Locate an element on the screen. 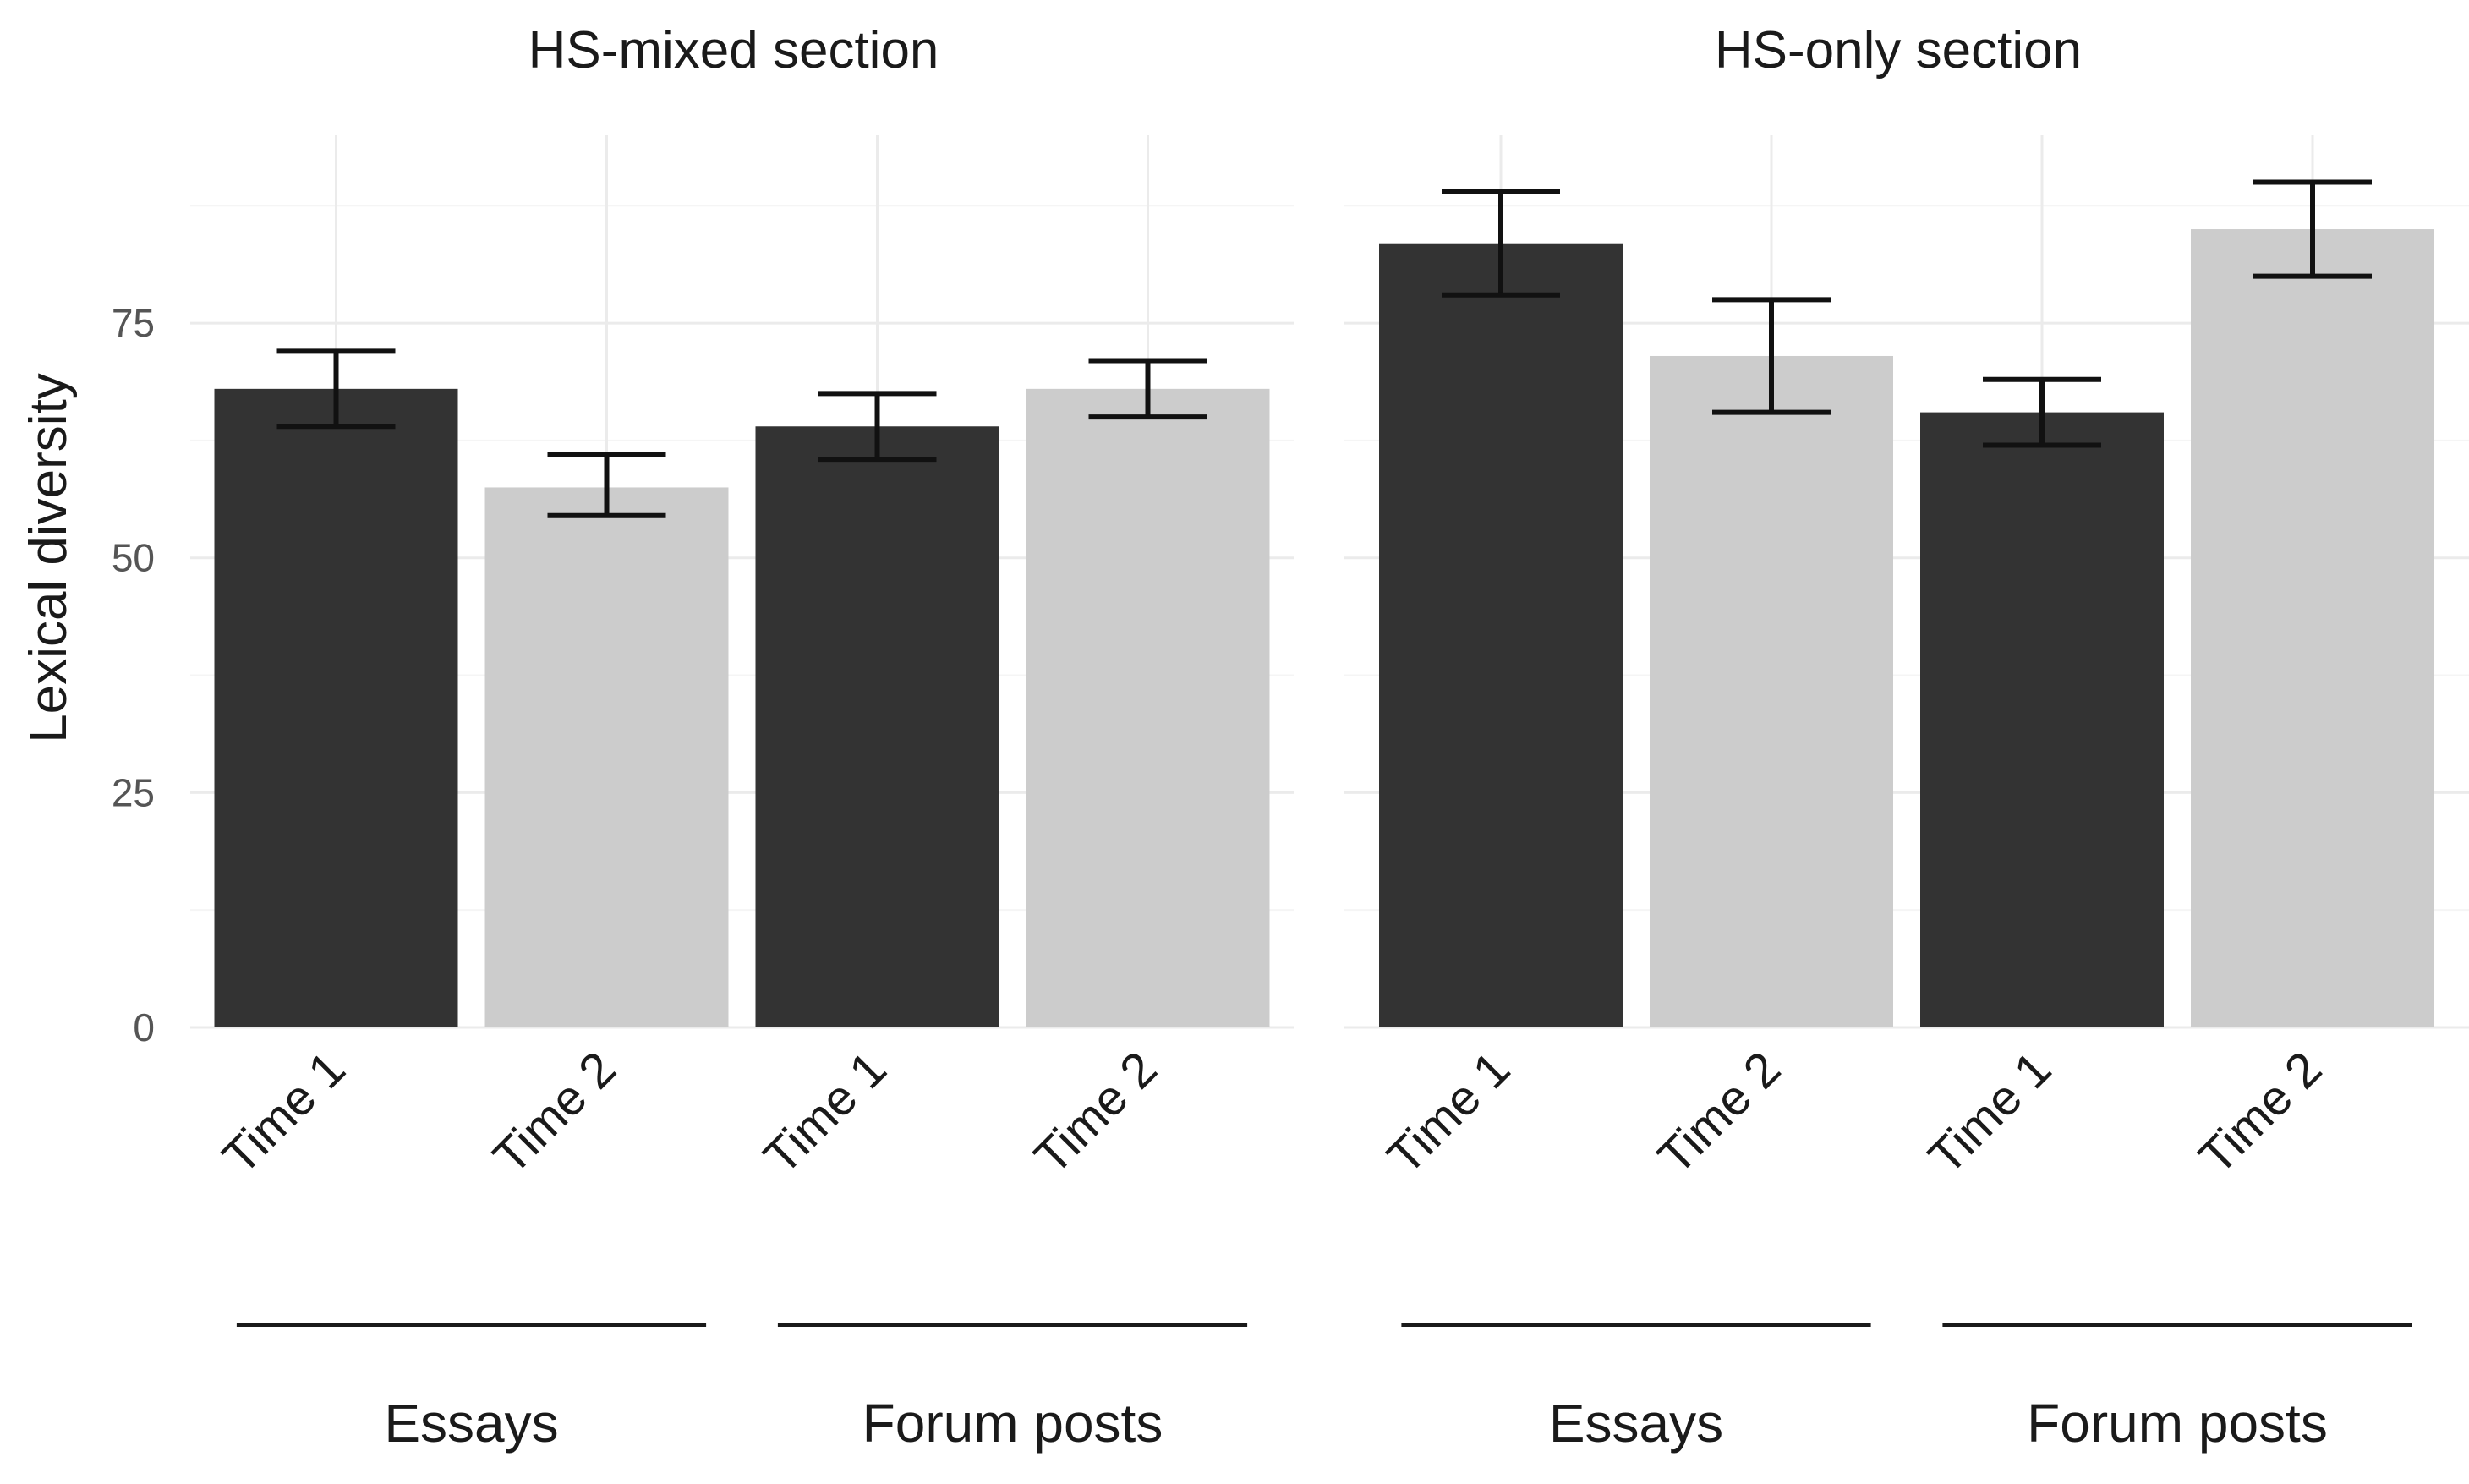 The height and width of the screenshot is (1484, 2469). panel-title: HS-mixed section is located at coordinates (733, 50).